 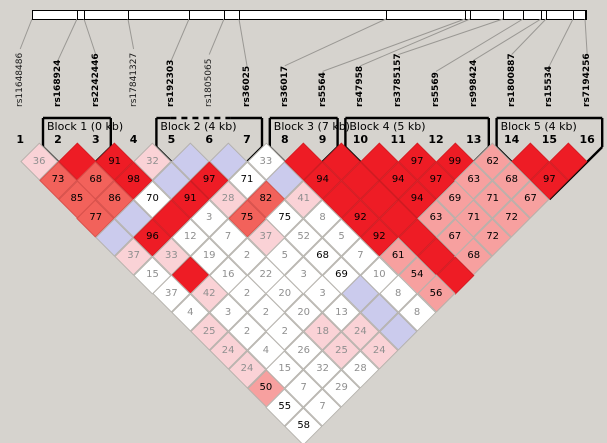 What do you see at coordinates (436, 89) in the screenshot?
I see `snp-label-rs5569: rs5569` at bounding box center [436, 89].